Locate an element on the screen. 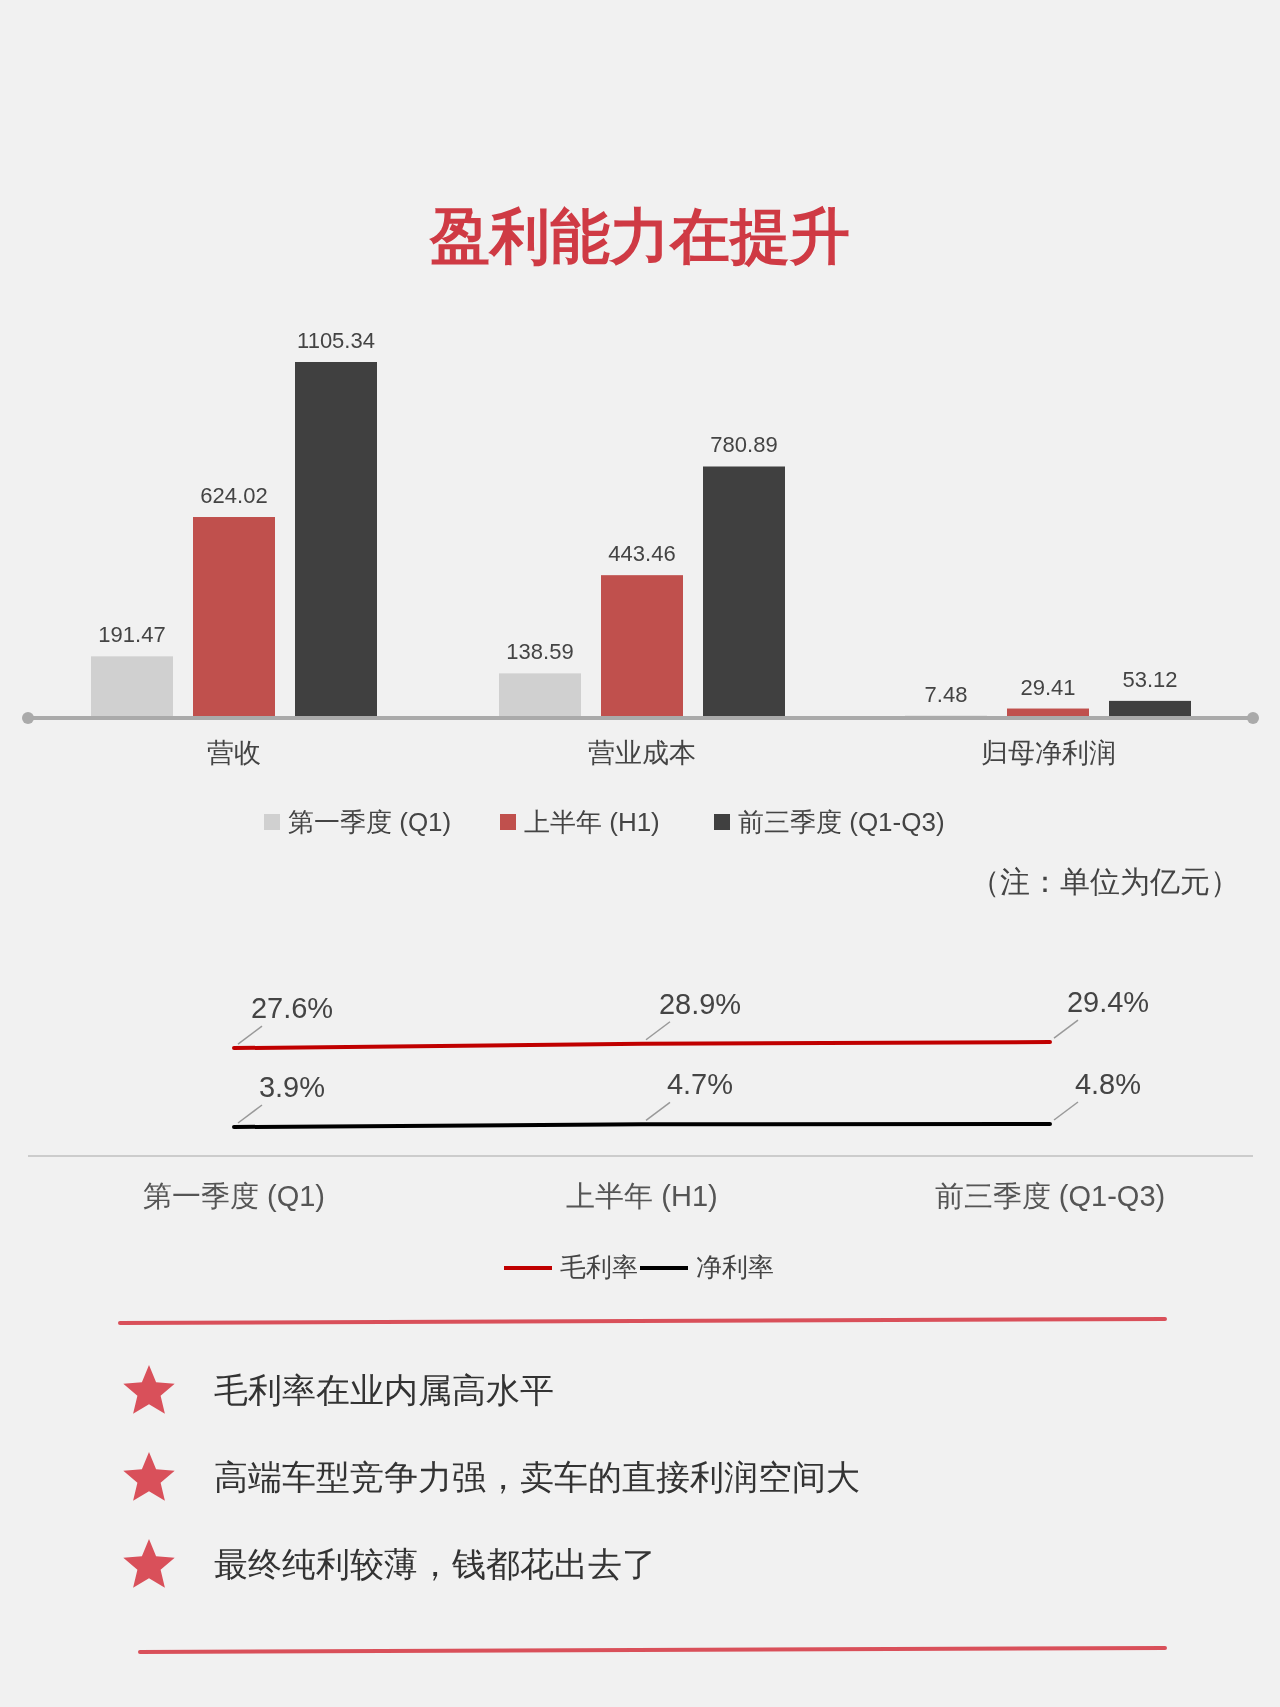 This screenshot has width=1280, height=1707. x-tick-label: 第一季度 (Q1) is located at coordinates (234, 1196).